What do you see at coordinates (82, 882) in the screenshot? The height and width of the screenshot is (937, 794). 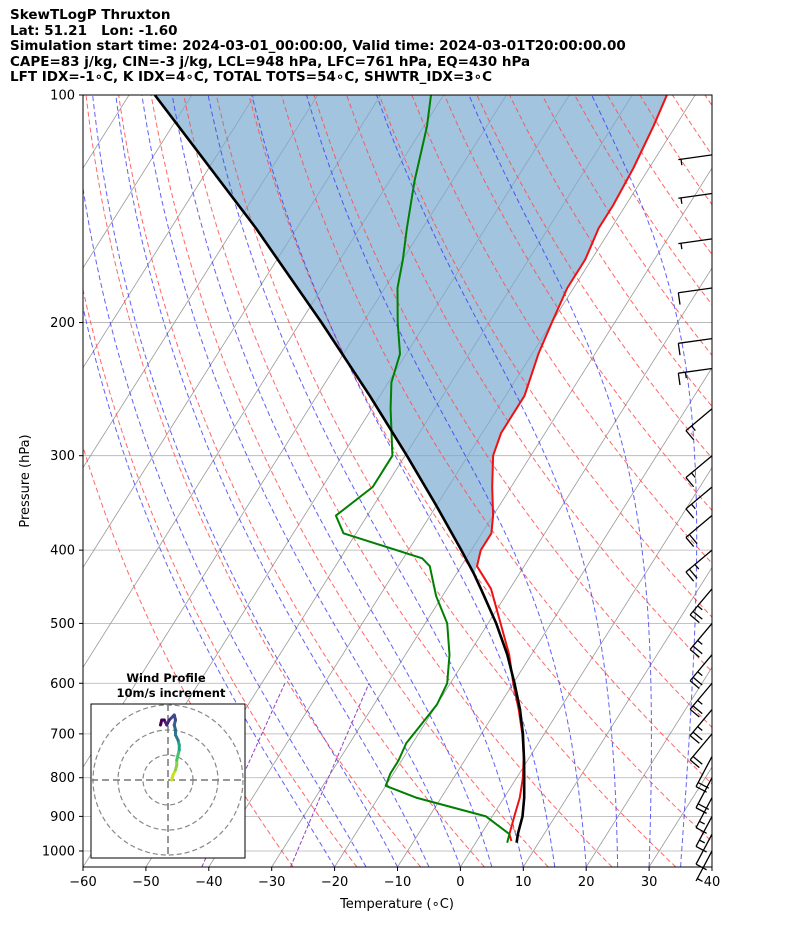 I see `x-tick-label: −60` at bounding box center [82, 882].